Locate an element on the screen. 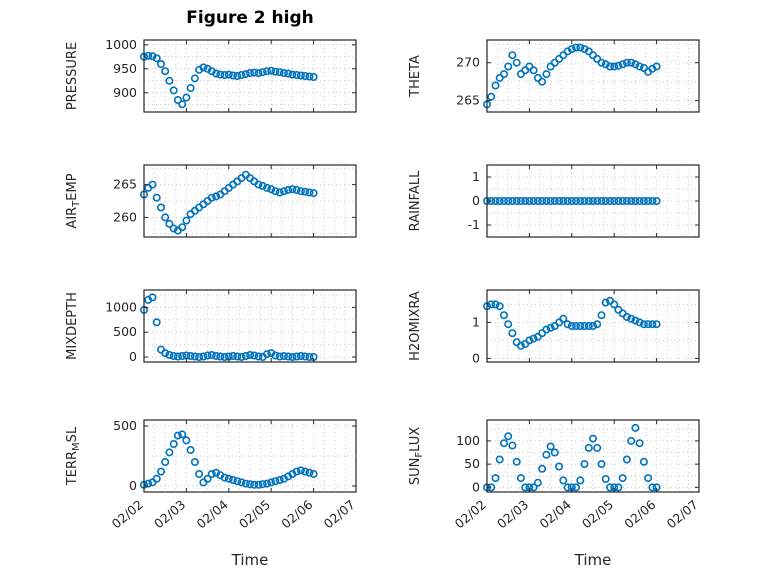 This screenshot has width=778, height=583. svg-text: 260 is located at coordinates (125, 216).